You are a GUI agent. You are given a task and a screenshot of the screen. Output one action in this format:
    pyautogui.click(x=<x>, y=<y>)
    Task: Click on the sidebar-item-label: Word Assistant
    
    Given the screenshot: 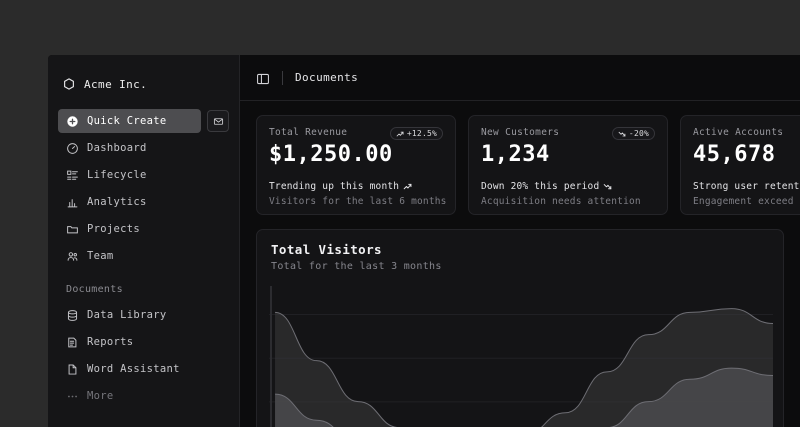 What is the action you would take?
    pyautogui.click(x=133, y=369)
    